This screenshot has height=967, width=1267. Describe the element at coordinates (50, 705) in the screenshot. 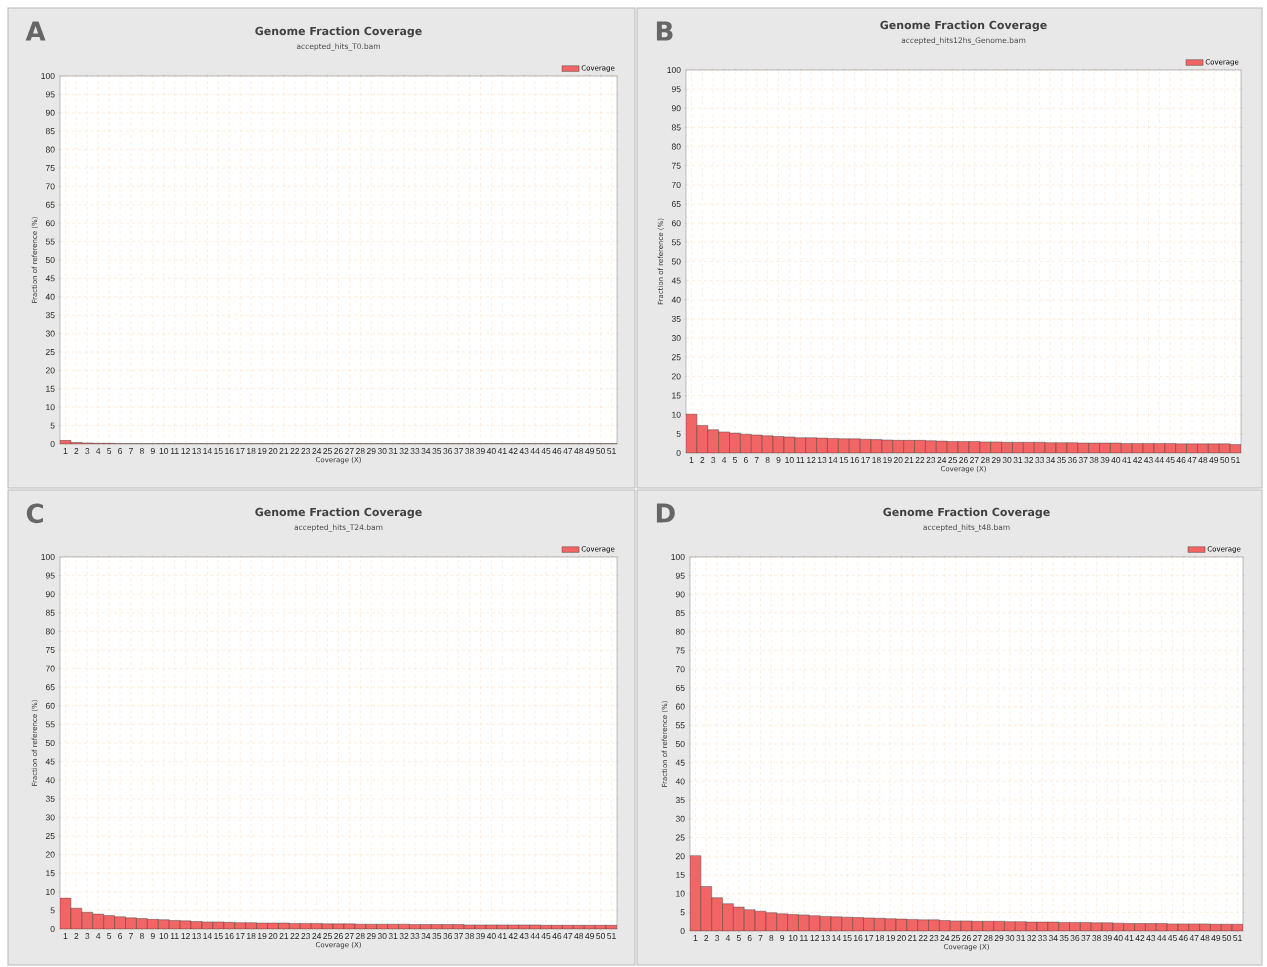

I see `y-tick-label: 60` at that location.